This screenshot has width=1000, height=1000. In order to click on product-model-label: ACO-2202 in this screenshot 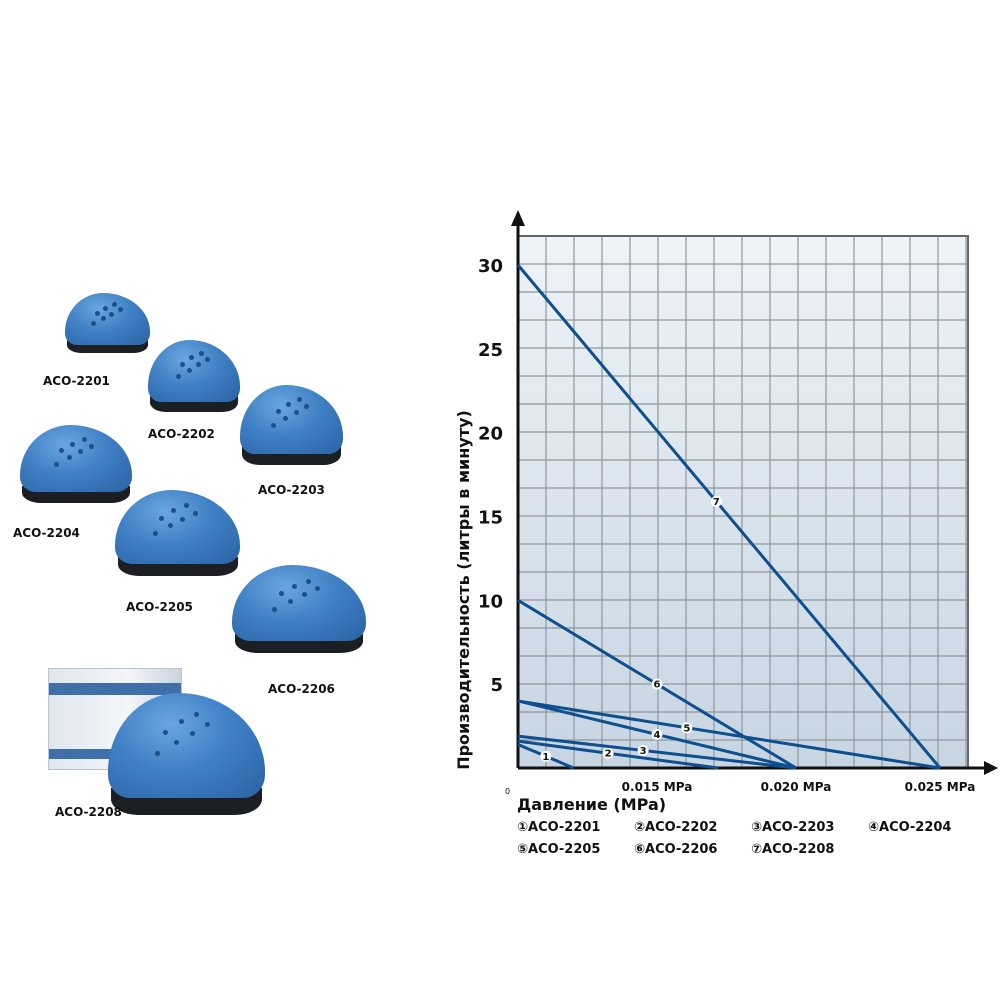, I will do `click(181, 434)`.